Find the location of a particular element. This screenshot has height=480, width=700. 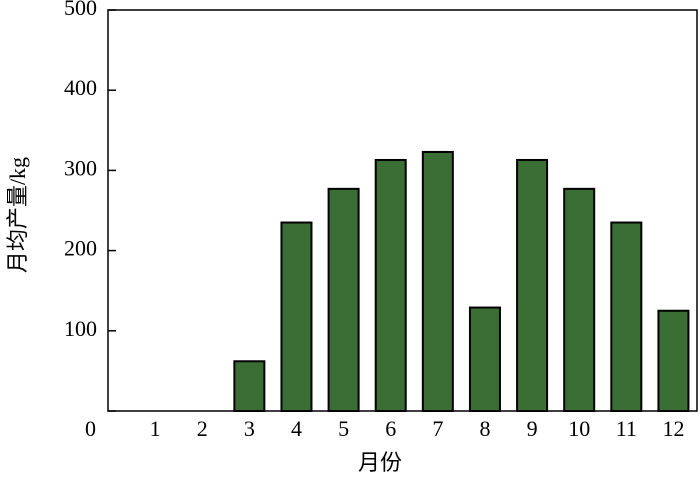

y-tick-label: 300 is located at coordinates (80, 167).